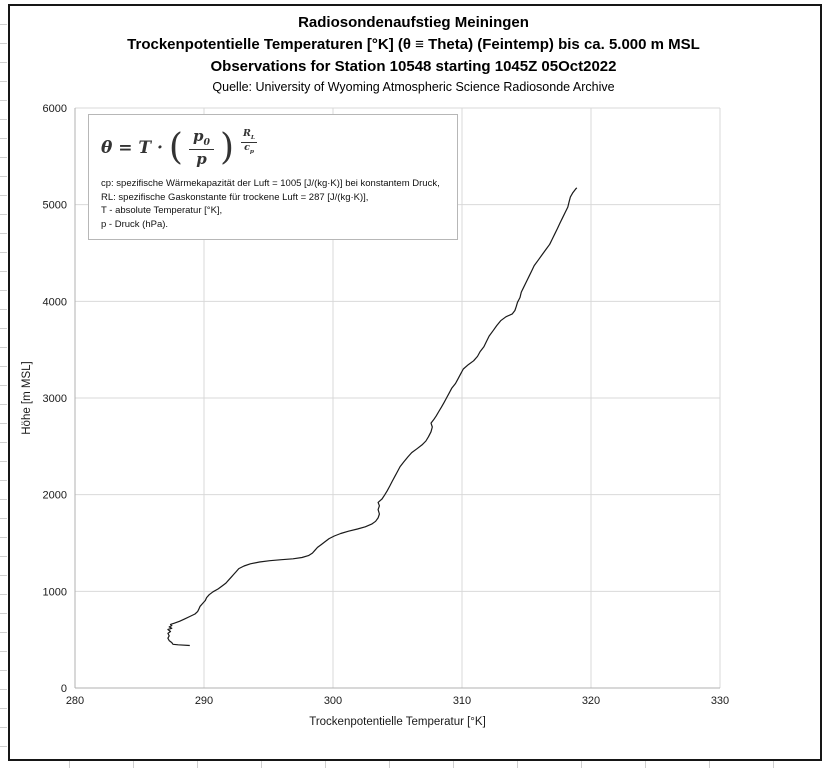  Describe the element at coordinates (720, 701) in the screenshot. I see `x-tick-label: 330` at that location.